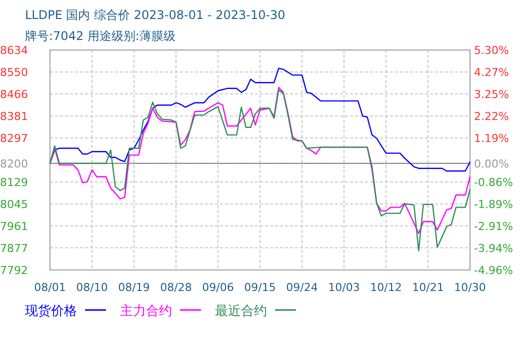  Describe the element at coordinates (493, 183) in the screenshot. I see `y2-tick-label: -0.86%` at that location.